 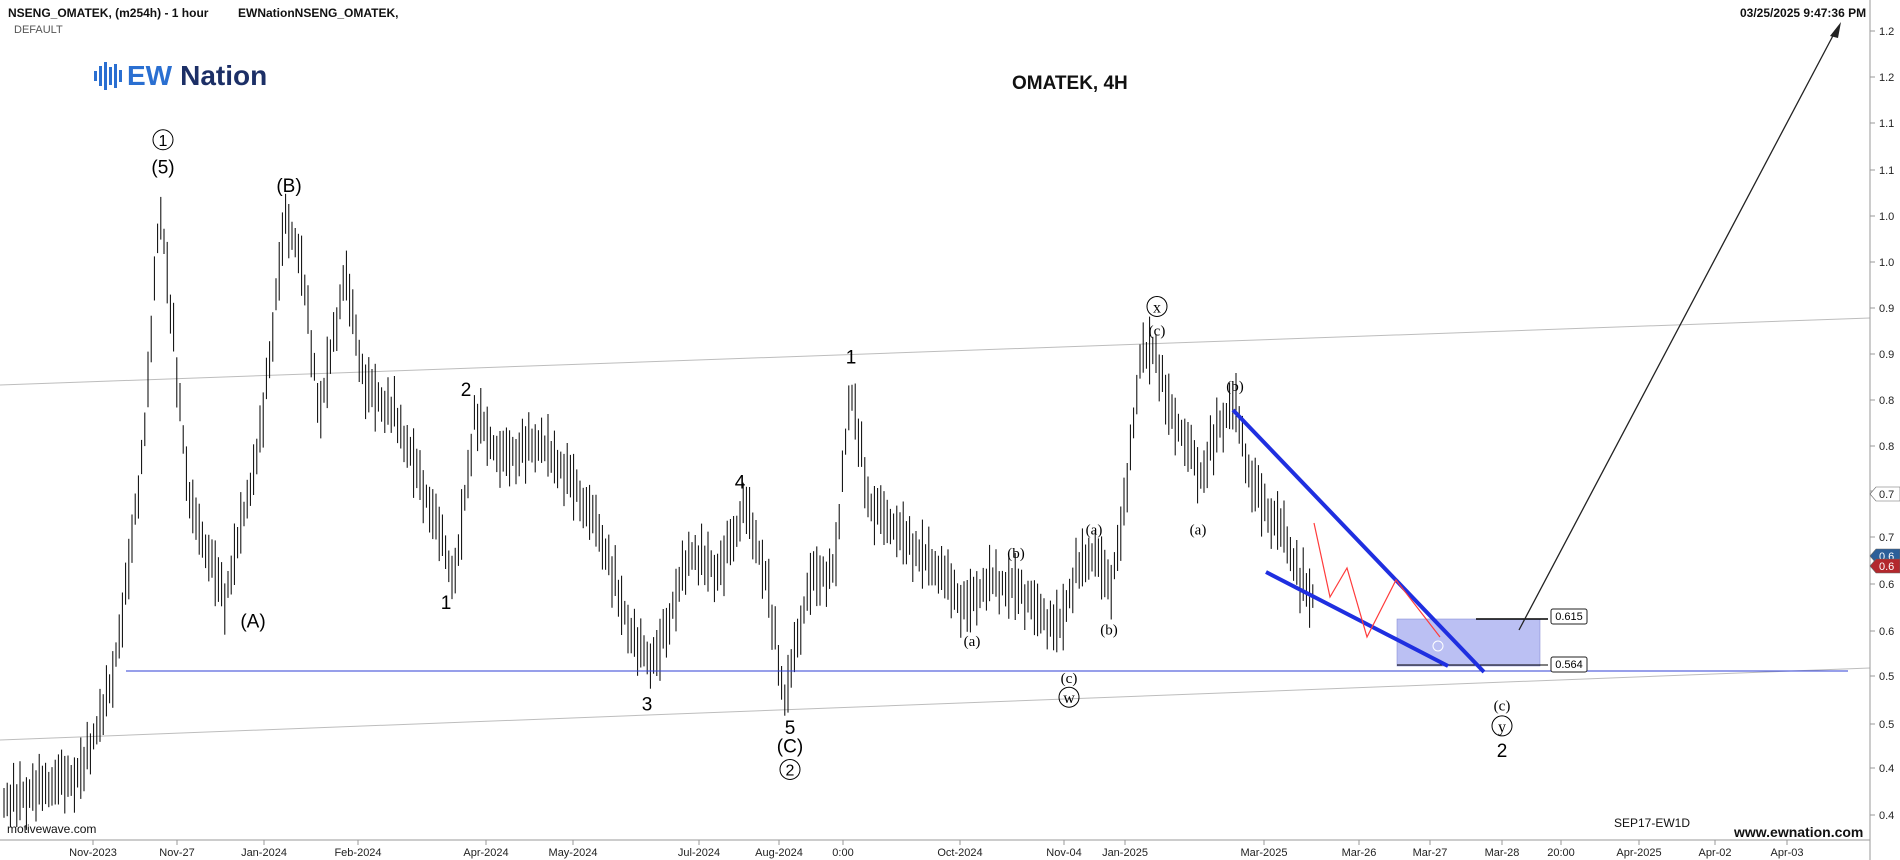 What do you see at coordinates (1799, 832) in the screenshot?
I see `site-label: www.ewnation.com` at bounding box center [1799, 832].